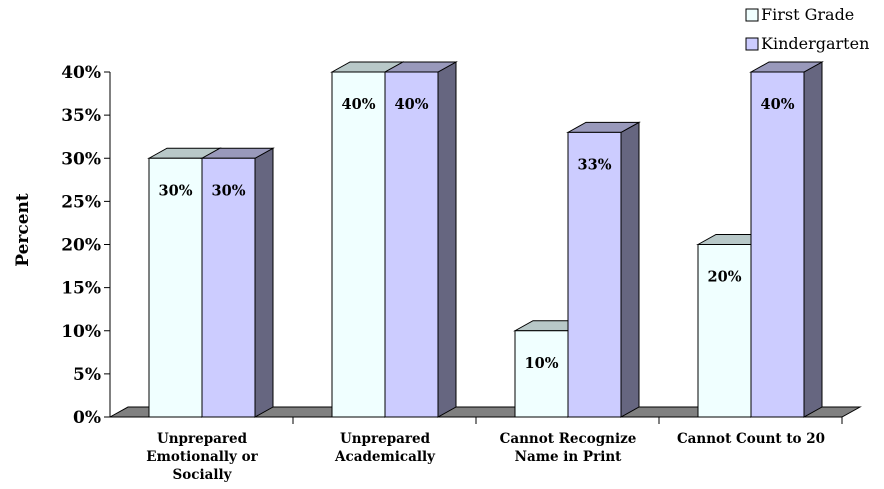 Image resolution: width=884 pixels, height=489 pixels. What do you see at coordinates (725, 277) in the screenshot?
I see `data-label: 20%` at bounding box center [725, 277].